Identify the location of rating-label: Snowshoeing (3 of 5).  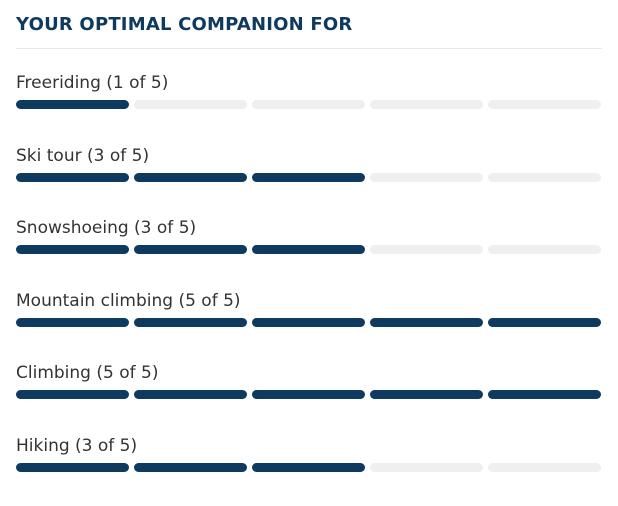
(309, 228).